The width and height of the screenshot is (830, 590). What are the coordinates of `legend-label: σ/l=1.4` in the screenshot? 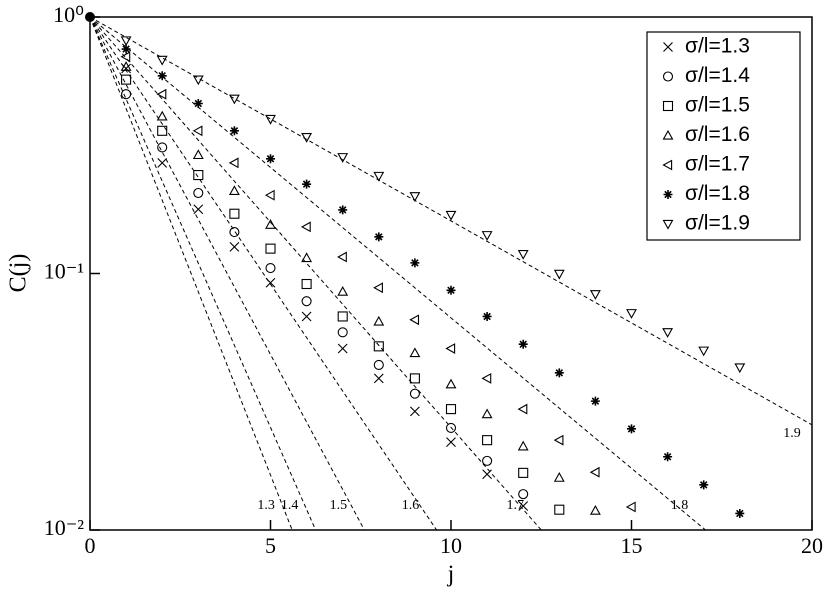 It's located at (717, 75).